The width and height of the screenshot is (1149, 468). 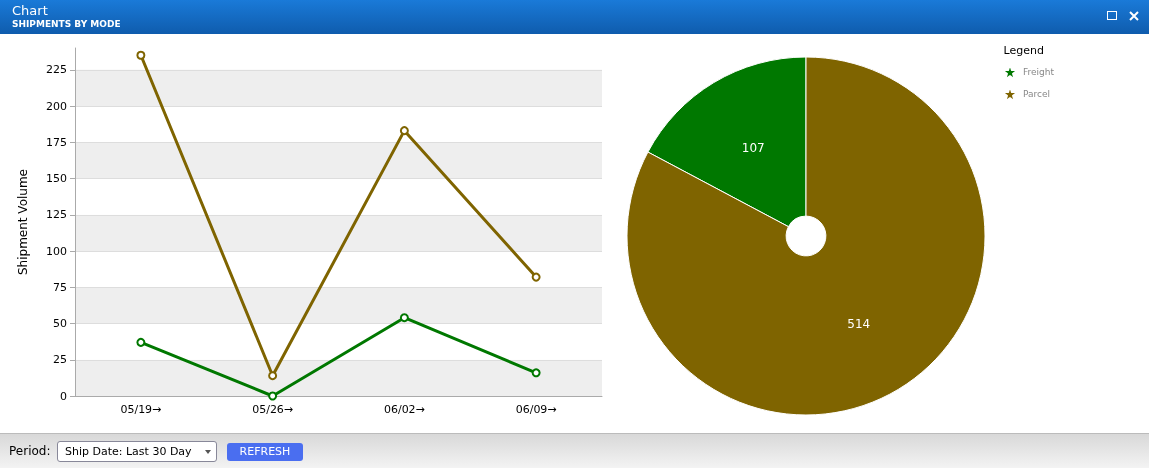 What do you see at coordinates (60, 360) in the screenshot?
I see `y-tick-label: 25` at bounding box center [60, 360].